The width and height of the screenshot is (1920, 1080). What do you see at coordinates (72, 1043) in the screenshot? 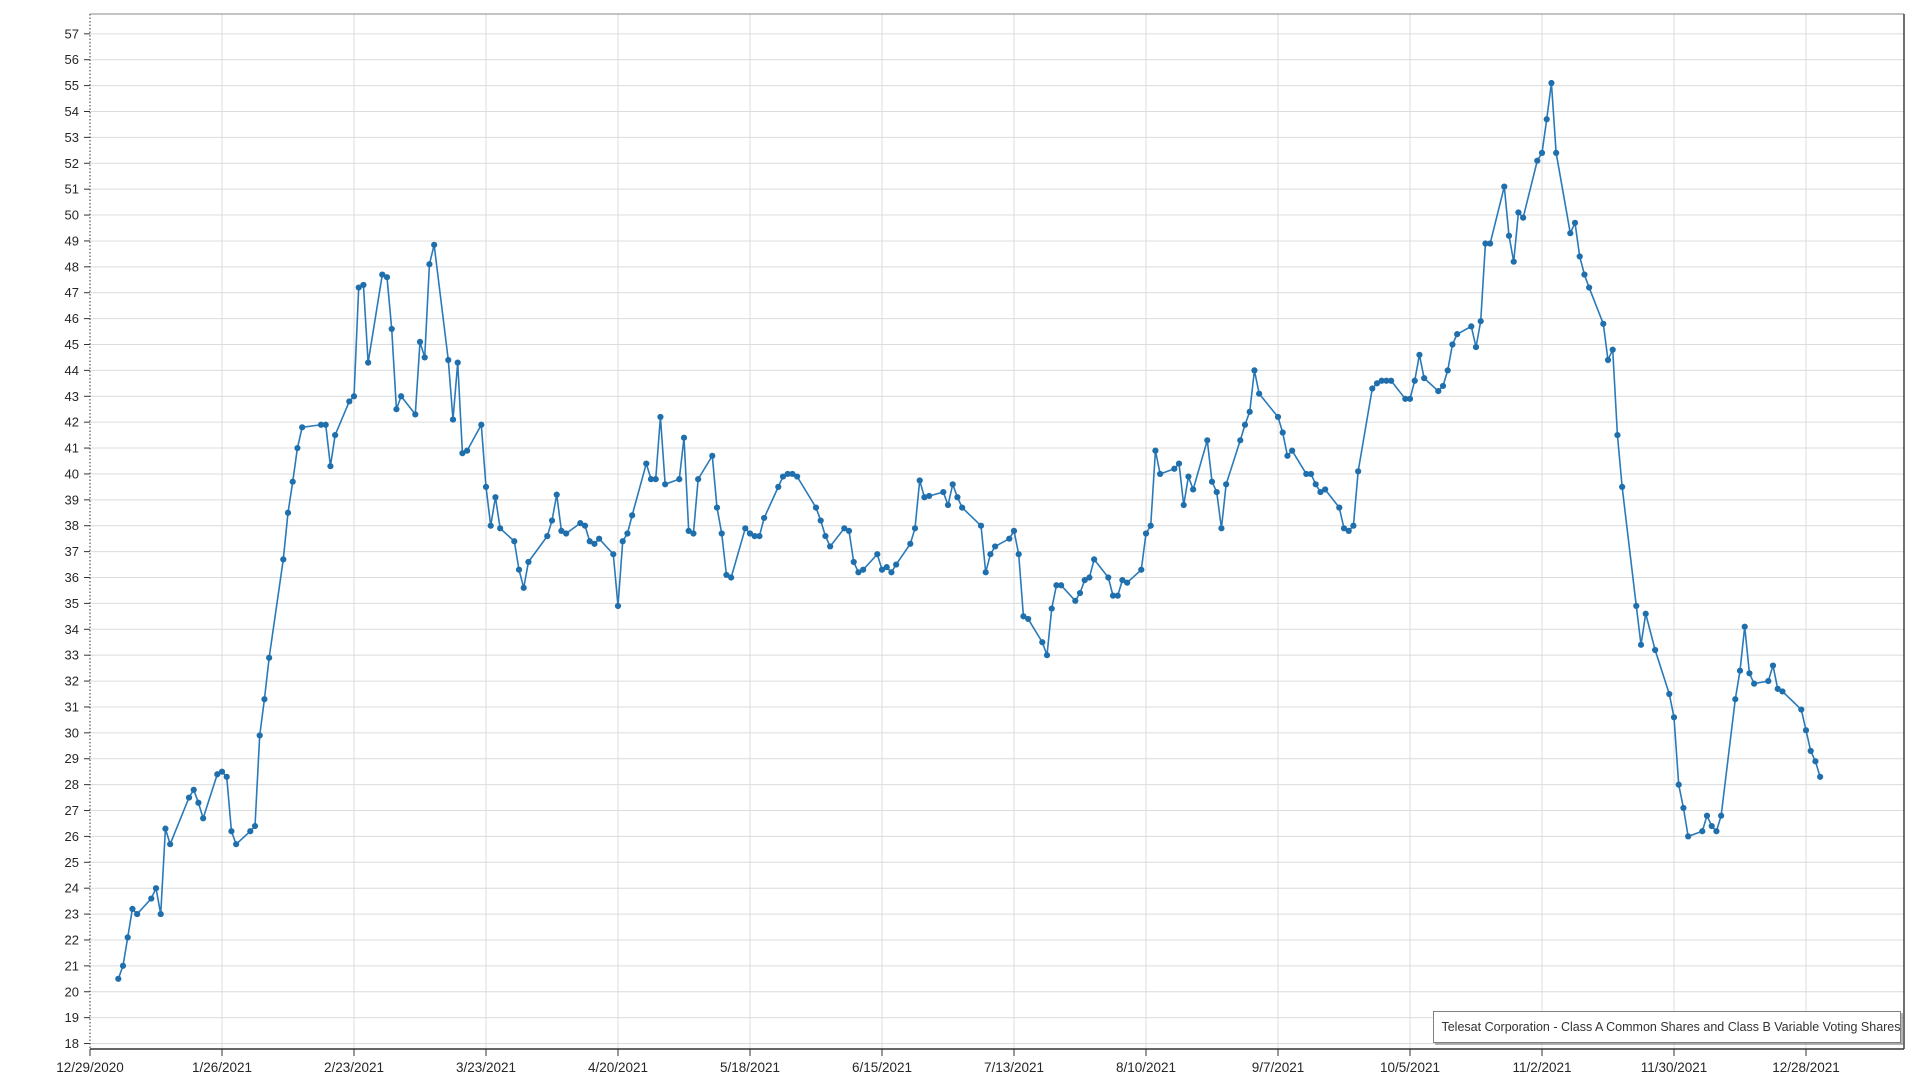
I see `svg-text: 18` at bounding box center [72, 1043].